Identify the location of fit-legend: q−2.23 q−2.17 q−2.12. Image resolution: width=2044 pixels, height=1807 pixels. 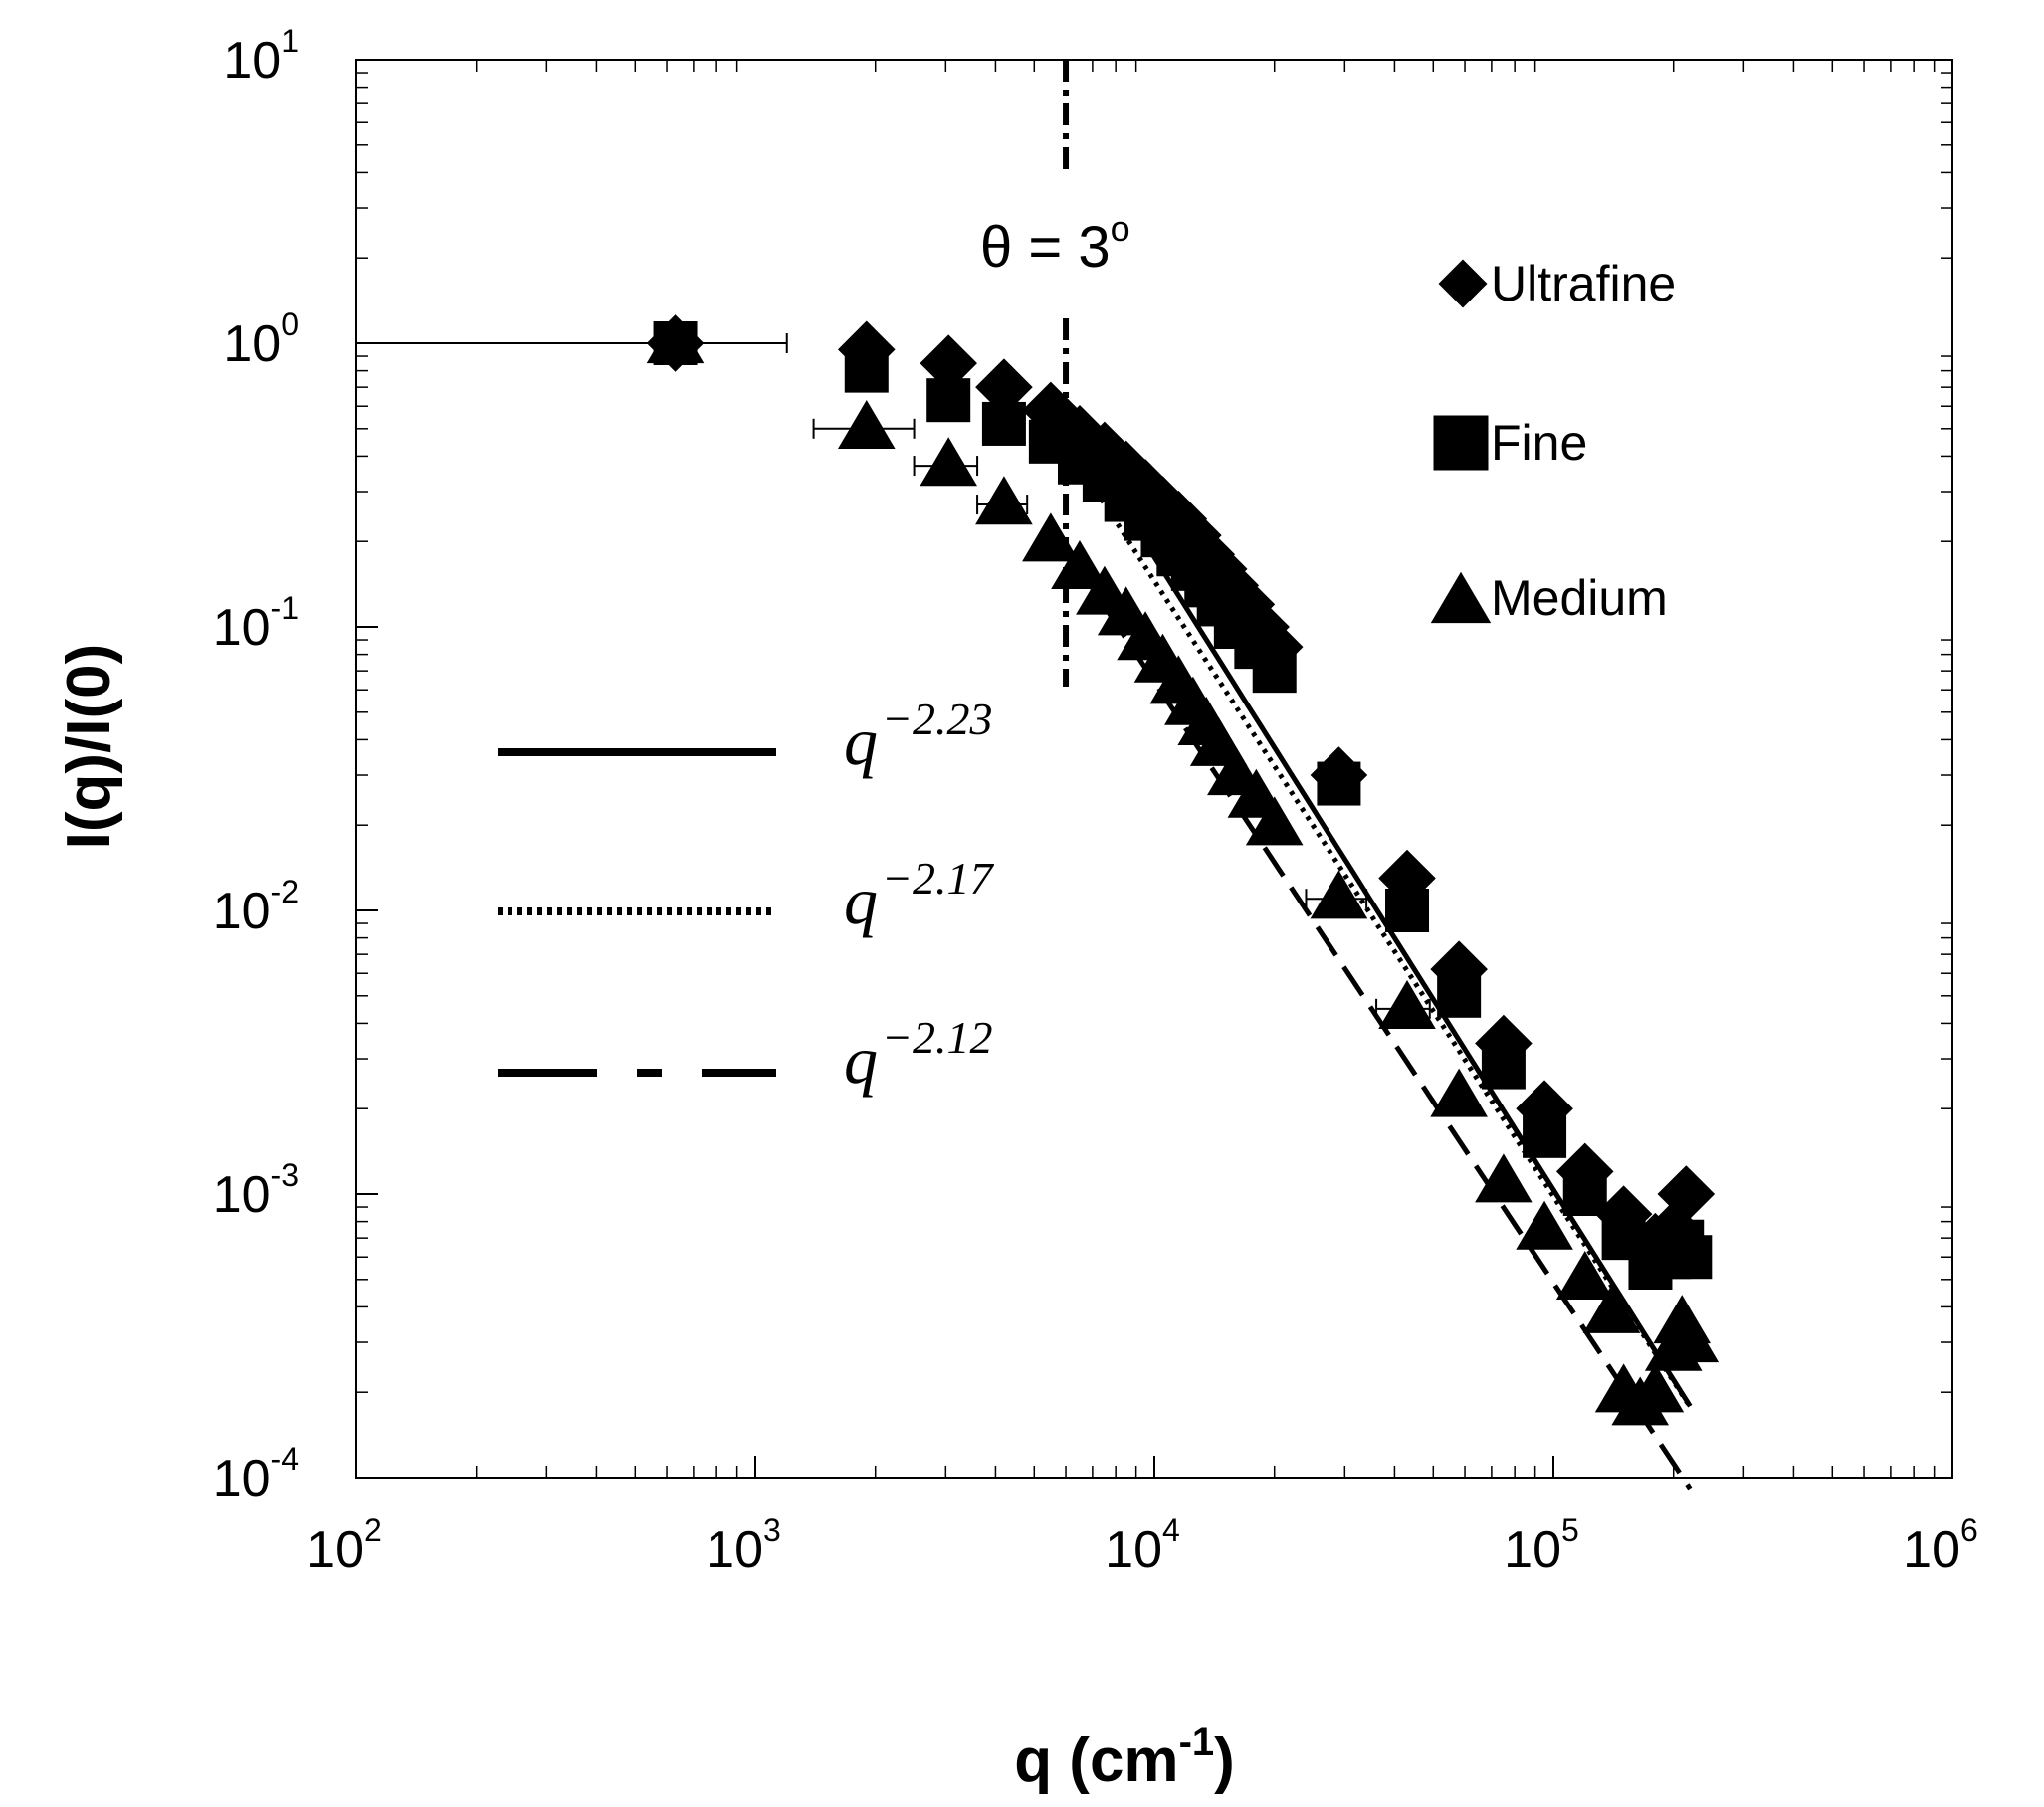
(746, 896).